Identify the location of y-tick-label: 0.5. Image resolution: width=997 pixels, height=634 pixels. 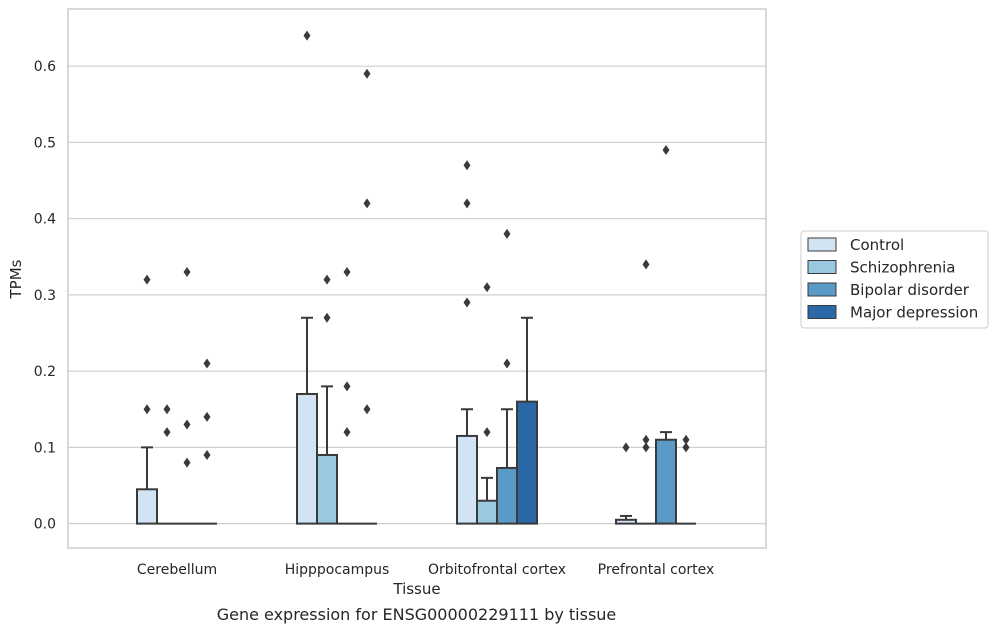
(45, 143).